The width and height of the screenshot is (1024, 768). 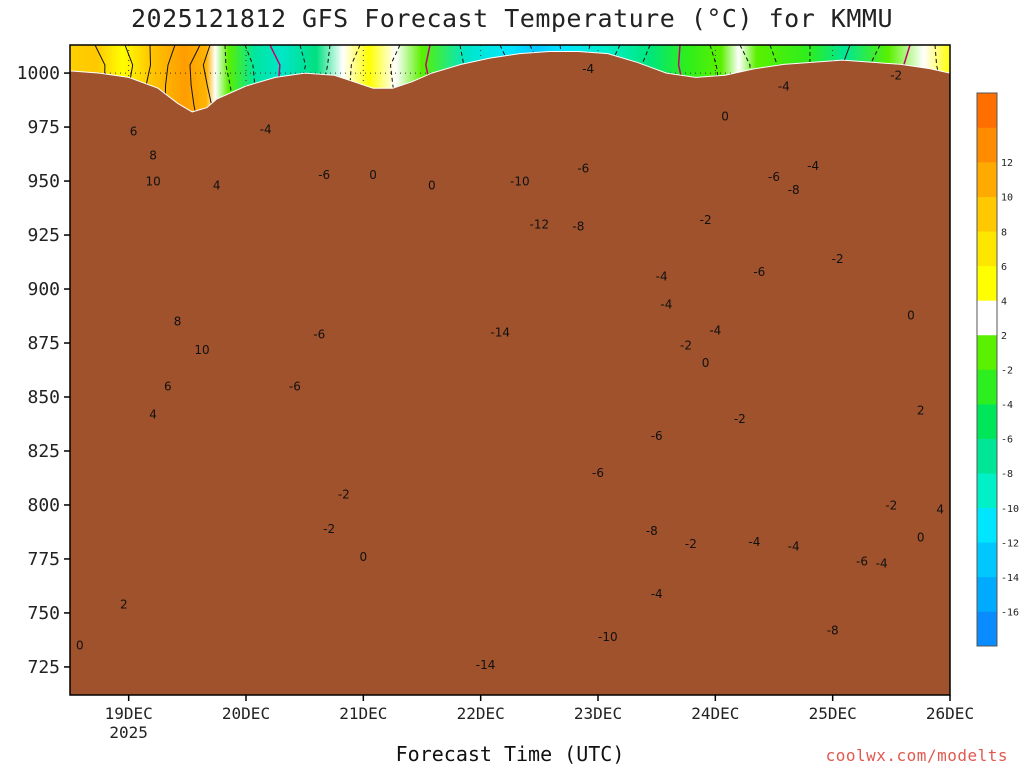 What do you see at coordinates (891, 505) in the screenshot?
I see `contour-label-53: -2` at bounding box center [891, 505].